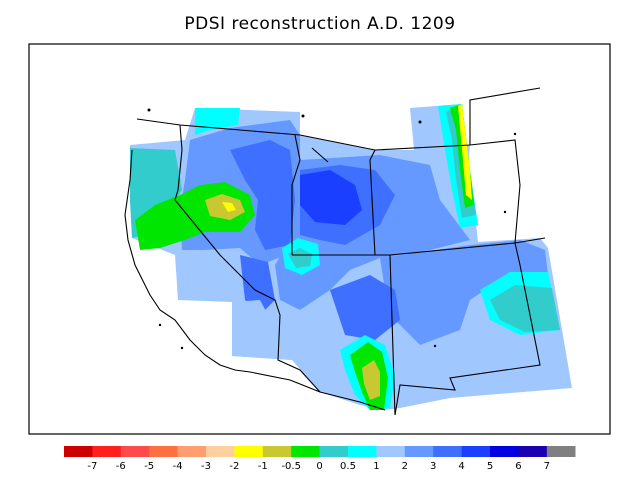 The width and height of the screenshot is (640, 480). Describe the element at coordinates (206, 466) in the screenshot. I see `colorbar-tick-label: -3` at that location.